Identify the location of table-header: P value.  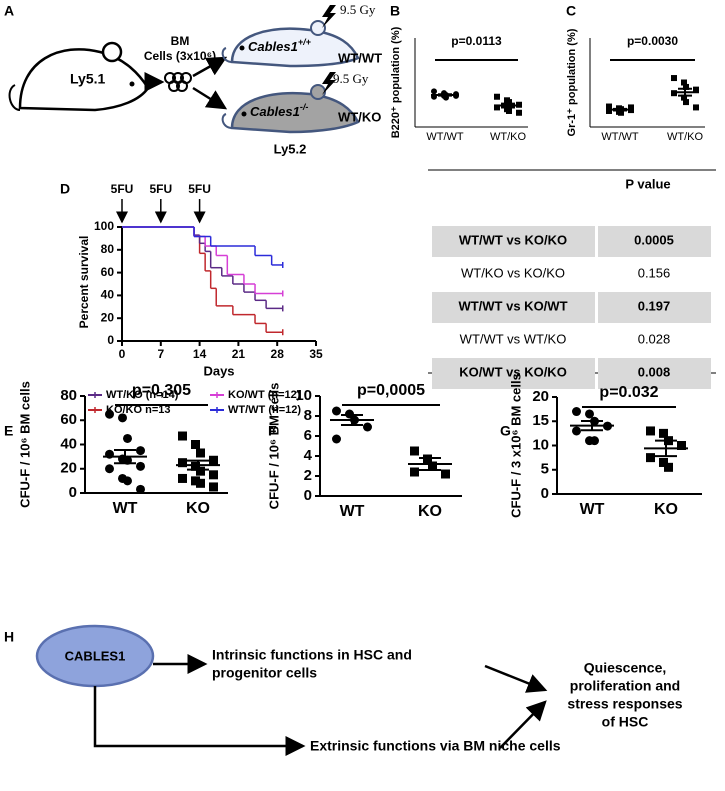
(647, 183).